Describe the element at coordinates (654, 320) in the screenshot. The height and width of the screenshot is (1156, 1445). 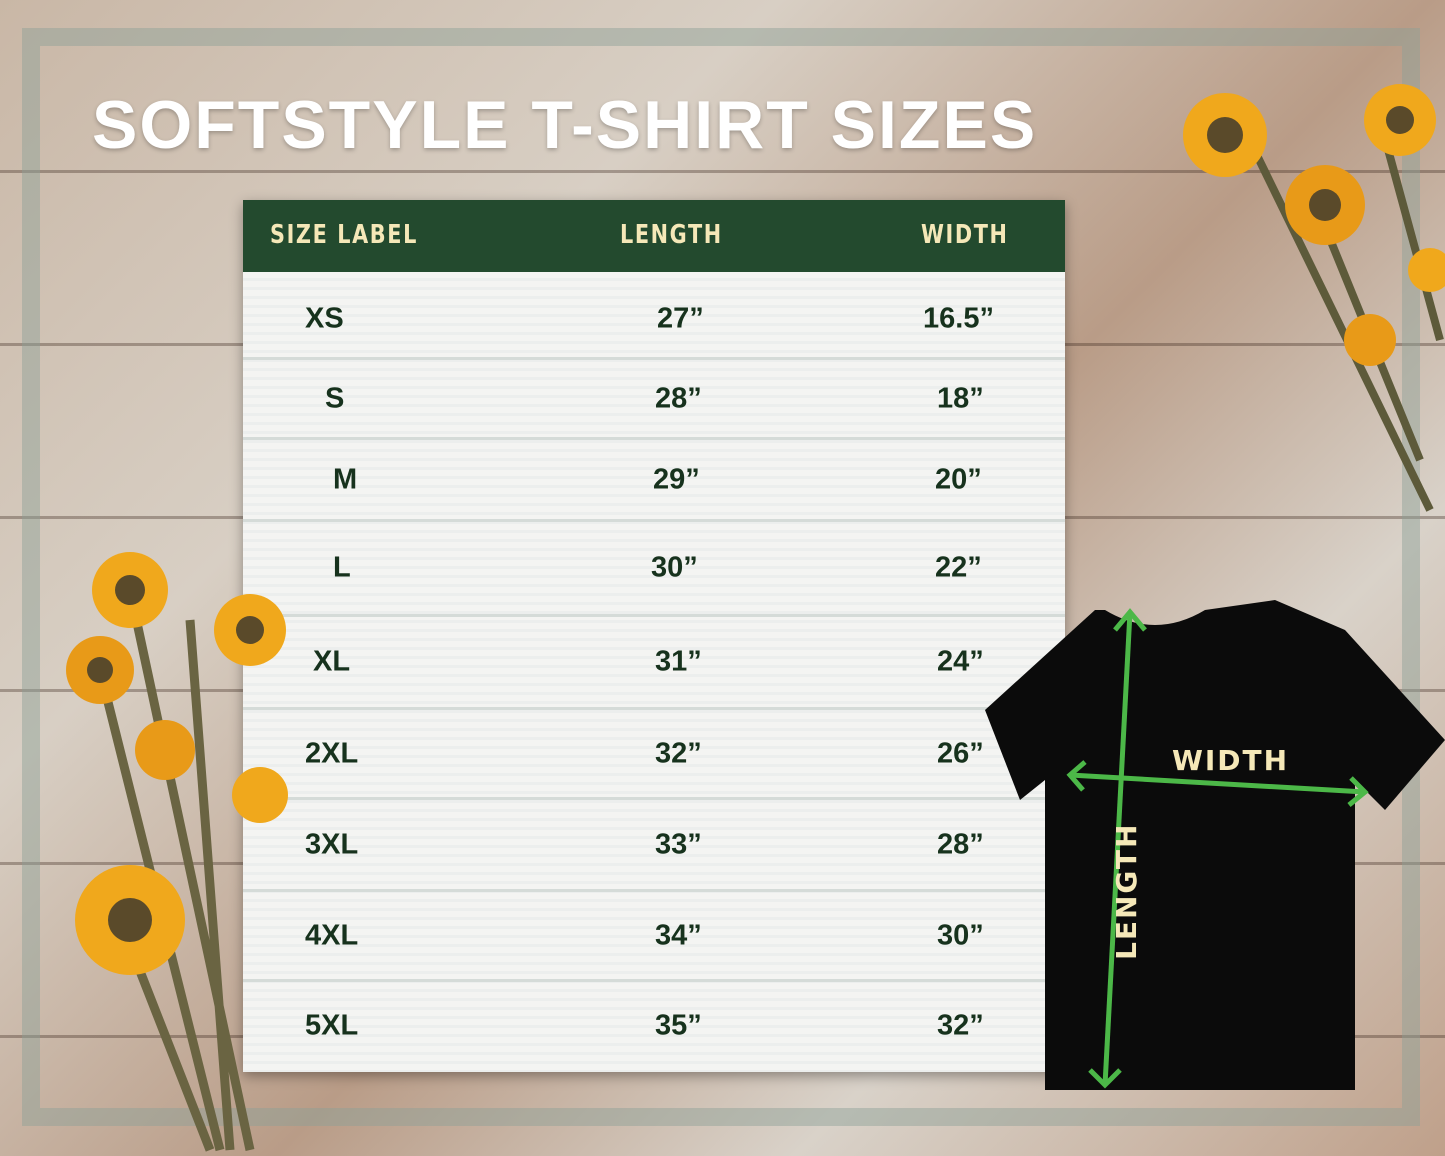
I see `table-row: XS 27” 16.5”` at that location.